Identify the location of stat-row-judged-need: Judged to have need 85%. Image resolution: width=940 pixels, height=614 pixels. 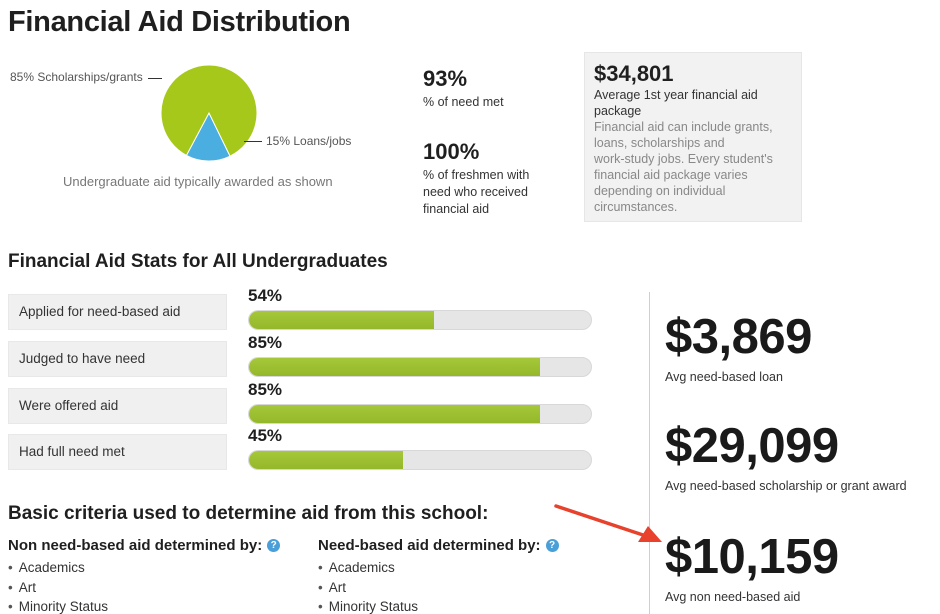
(303, 357).